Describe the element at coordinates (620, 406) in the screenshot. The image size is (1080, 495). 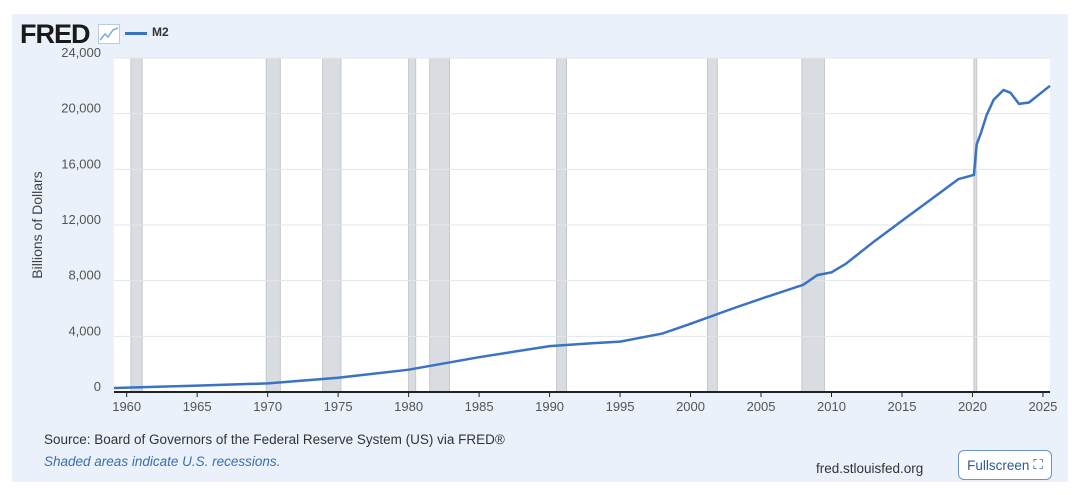
I see `x-tick-label: 1995` at that location.